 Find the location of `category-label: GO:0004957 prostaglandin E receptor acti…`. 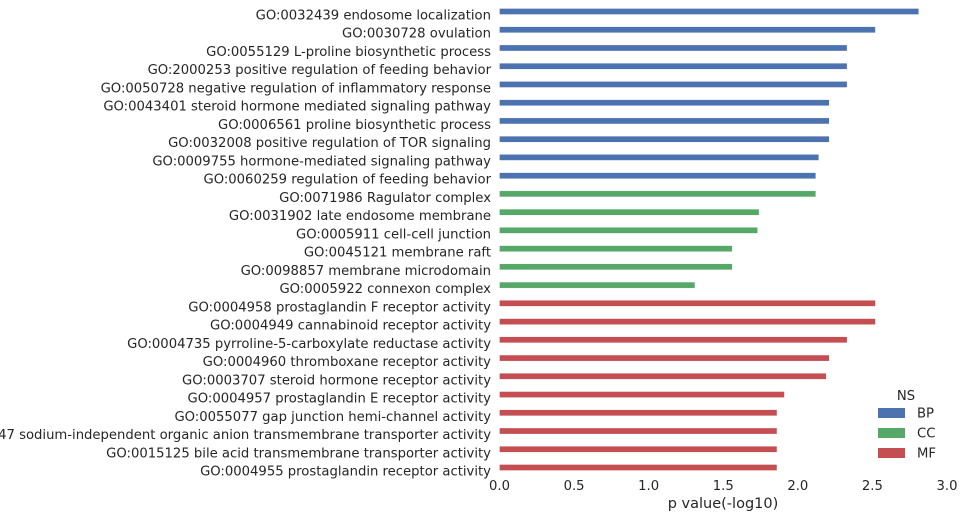

category-label: GO:0004957 prostaglandin E receptor acti… is located at coordinates (340, 399).